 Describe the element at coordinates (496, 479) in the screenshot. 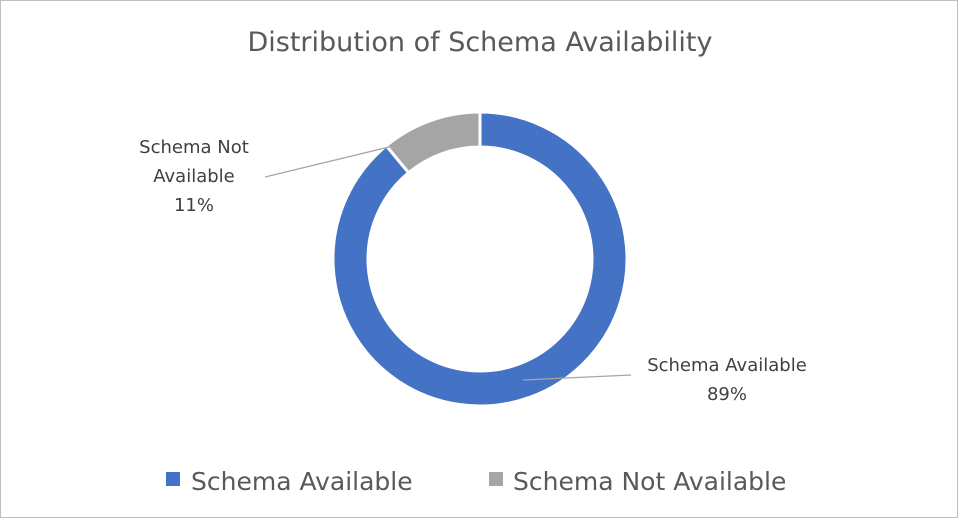

I see `legend-swatch-schema-not-available` at that location.